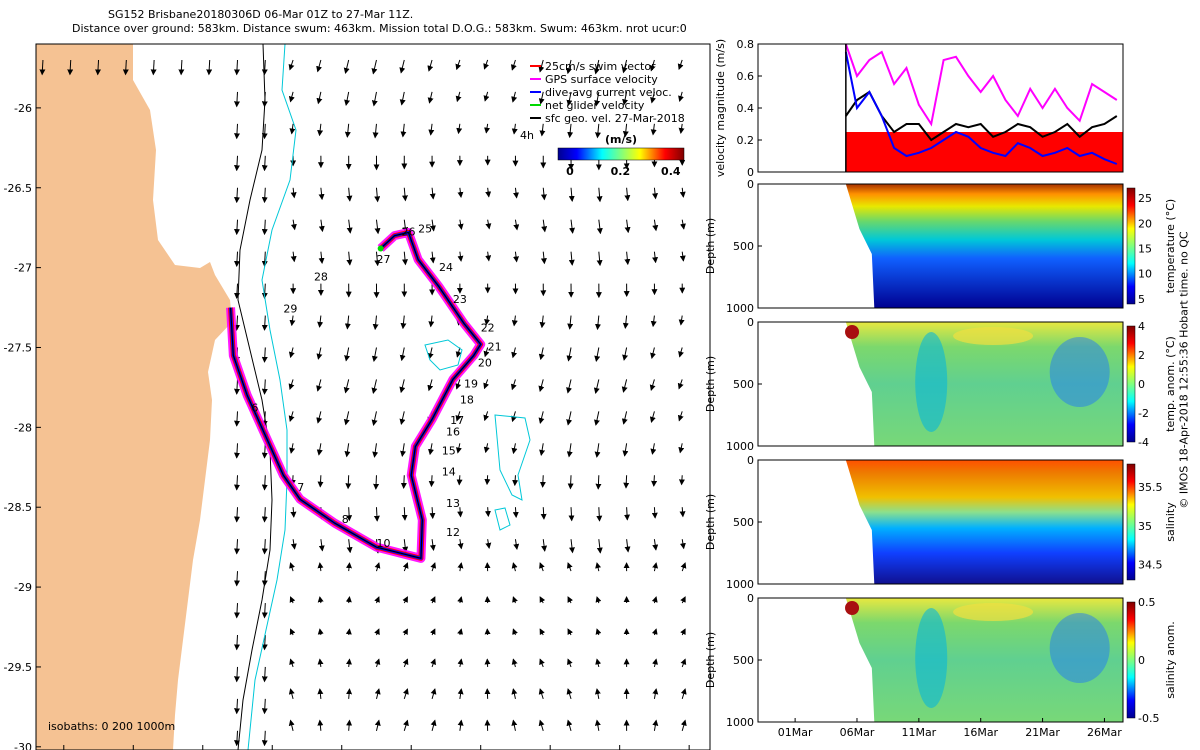 This screenshot has width=1200, height=750. What do you see at coordinates (453, 532) in the screenshot?
I see `day-label: 12` at bounding box center [453, 532].